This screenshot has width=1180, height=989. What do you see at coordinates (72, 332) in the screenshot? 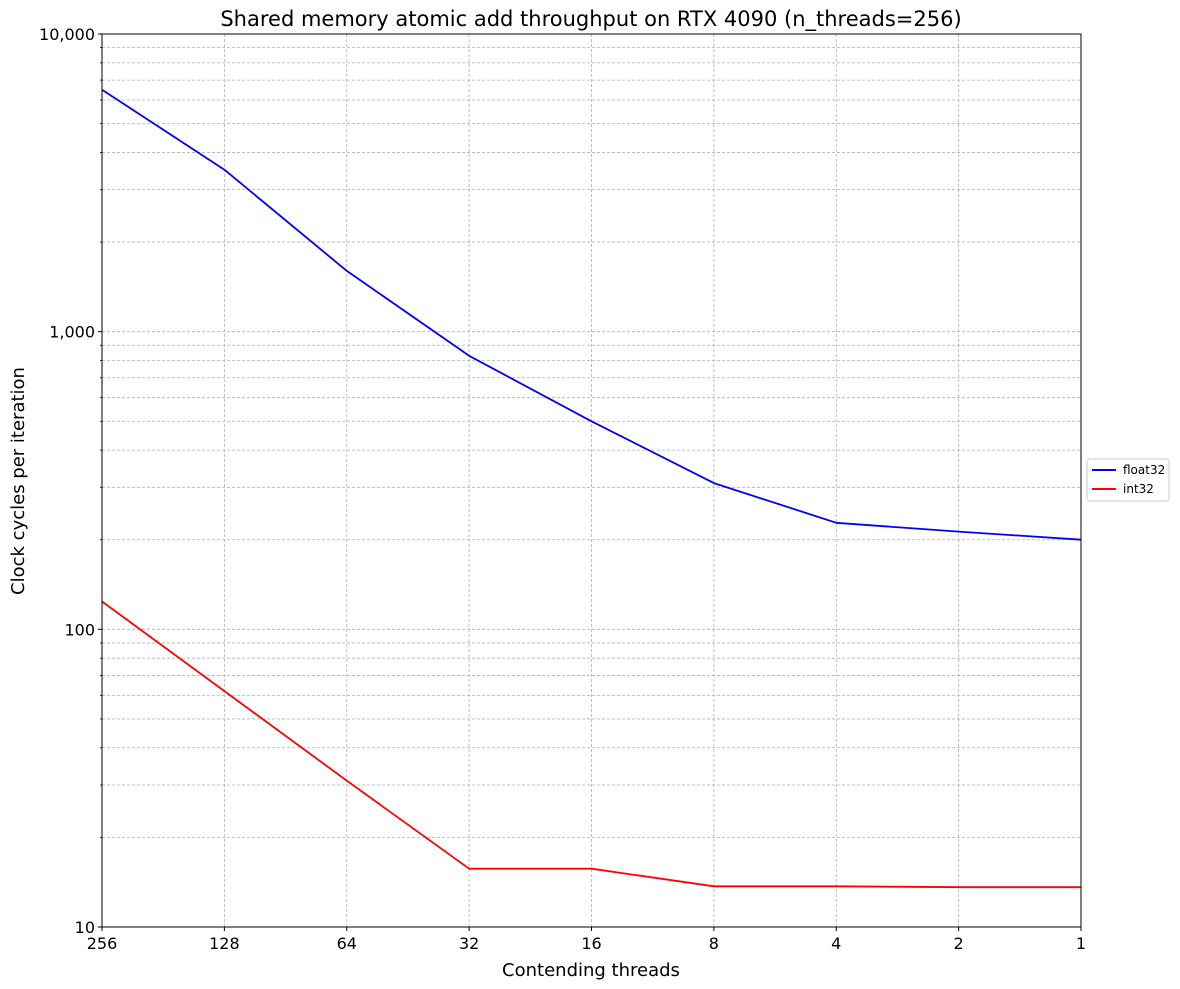
I see `y-tick-label: 1,000` at bounding box center [72, 332].